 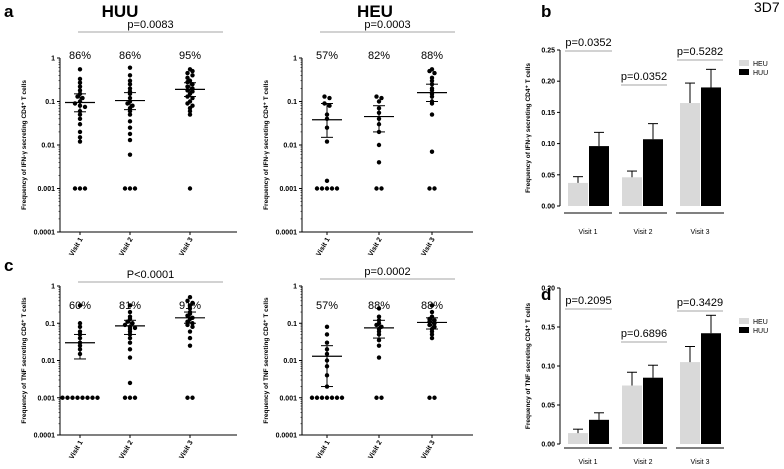 I want to click on bar-heu, so click(x=578, y=194).